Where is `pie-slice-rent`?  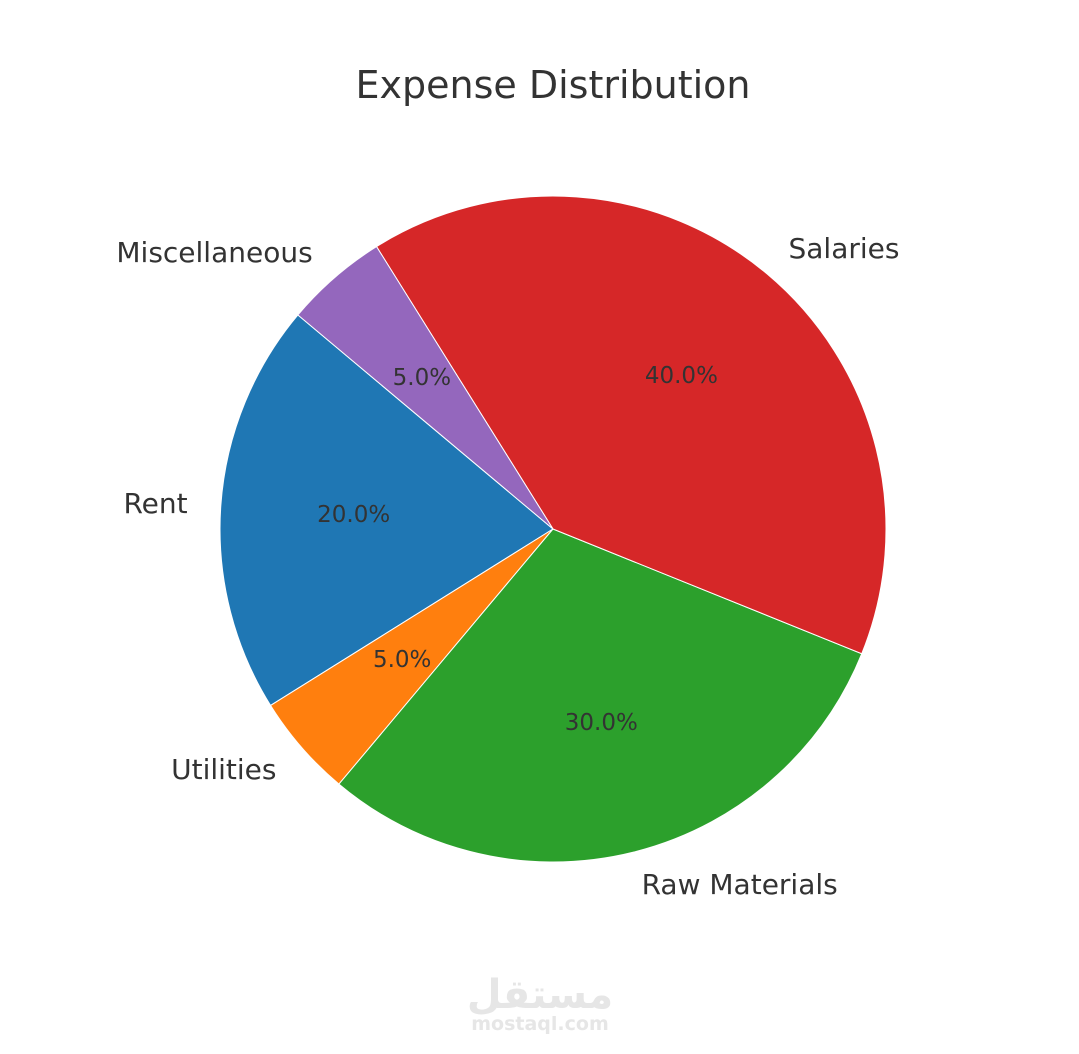 pie-slice-rent is located at coordinates (386, 510).